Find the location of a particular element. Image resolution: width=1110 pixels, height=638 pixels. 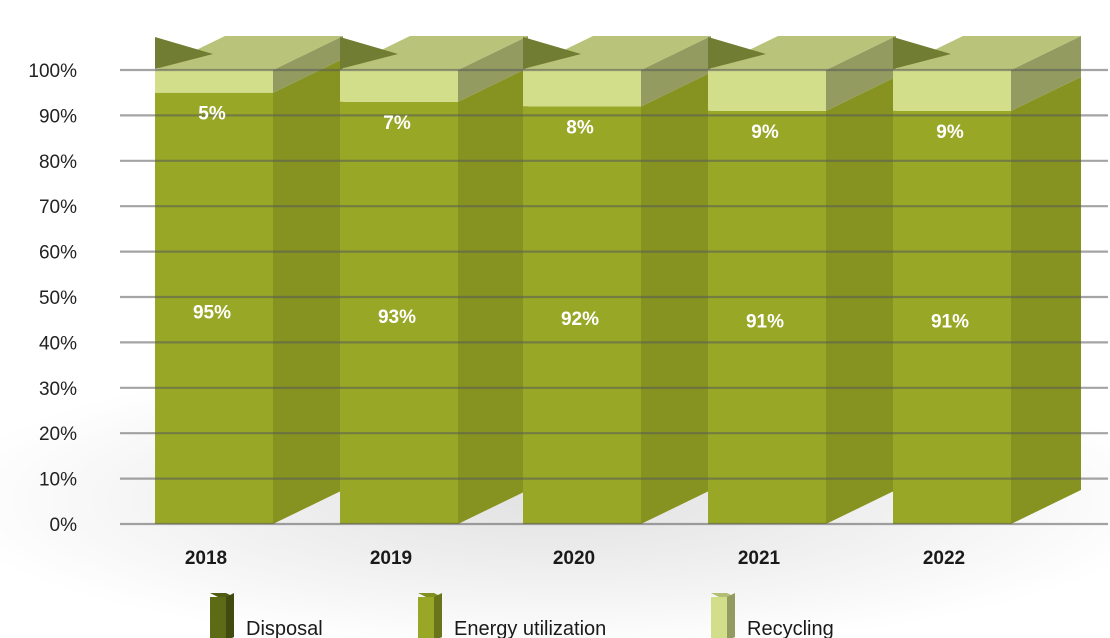

y-tick-label: 50% is located at coordinates (58, 298).